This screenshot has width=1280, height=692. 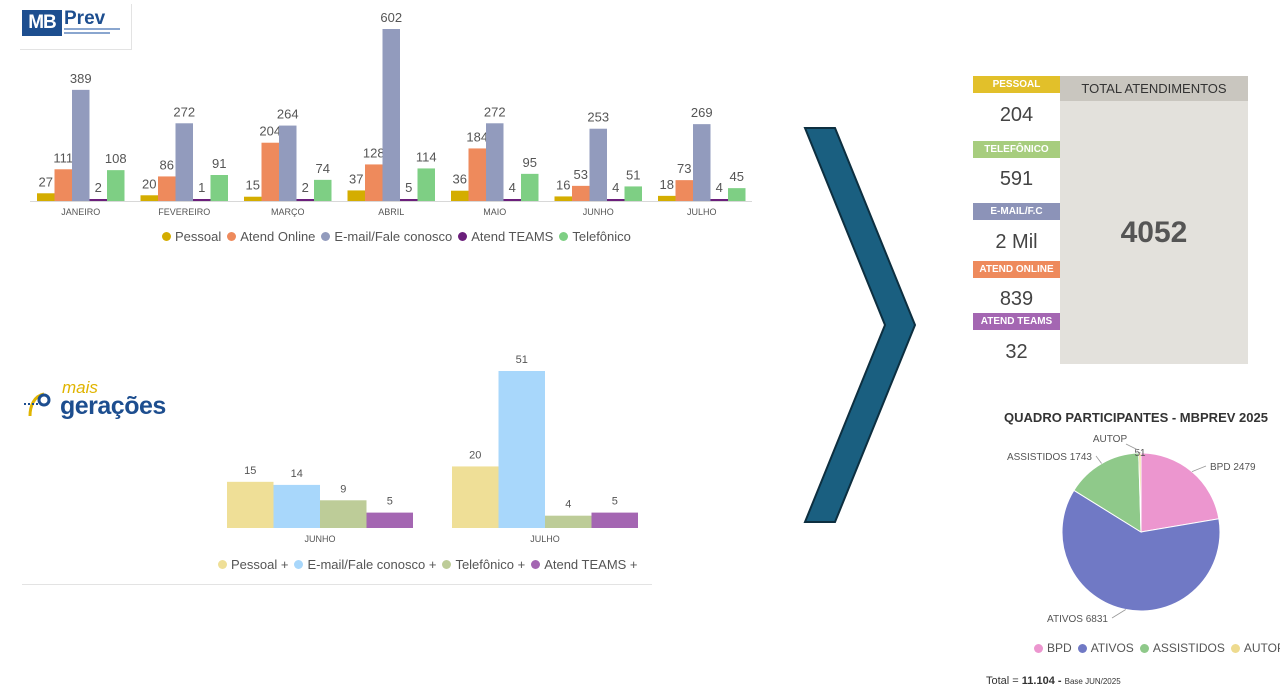 I want to click on summary-tag-3: ATEND ONLINE, so click(x=1016, y=269).